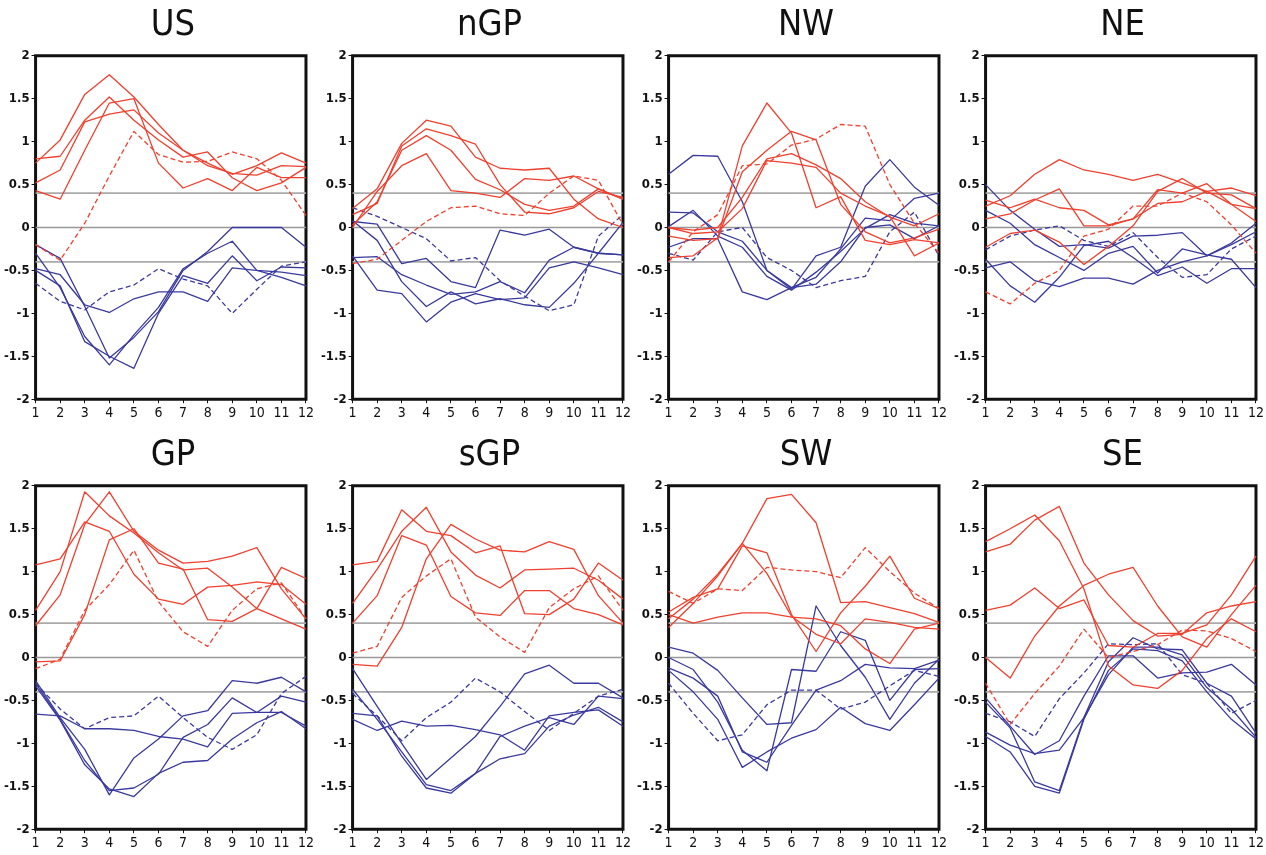 This screenshot has height=855, width=1266. I want to click on chart-title: NE, so click(1122, 23).